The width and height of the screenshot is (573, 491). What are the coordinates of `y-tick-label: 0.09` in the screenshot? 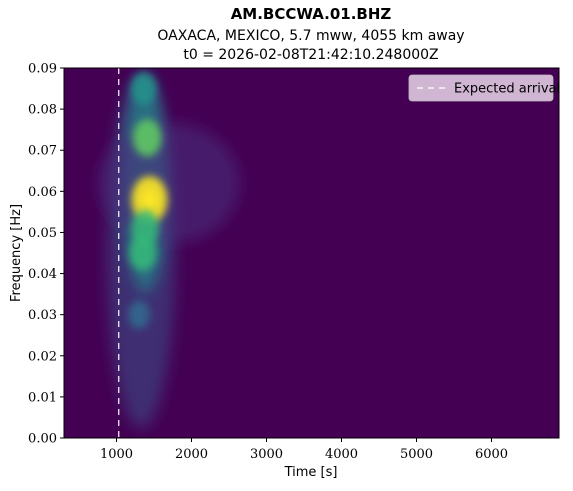 It's located at (42, 69).